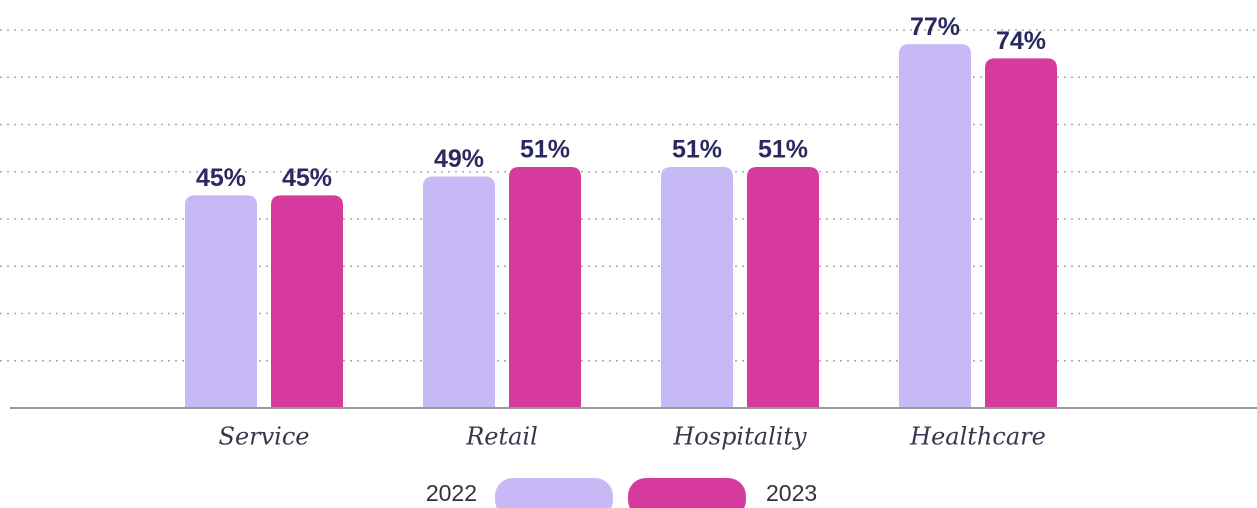 The image size is (1257, 508). What do you see at coordinates (1021, 41) in the screenshot?
I see `value-label: 74%` at bounding box center [1021, 41].